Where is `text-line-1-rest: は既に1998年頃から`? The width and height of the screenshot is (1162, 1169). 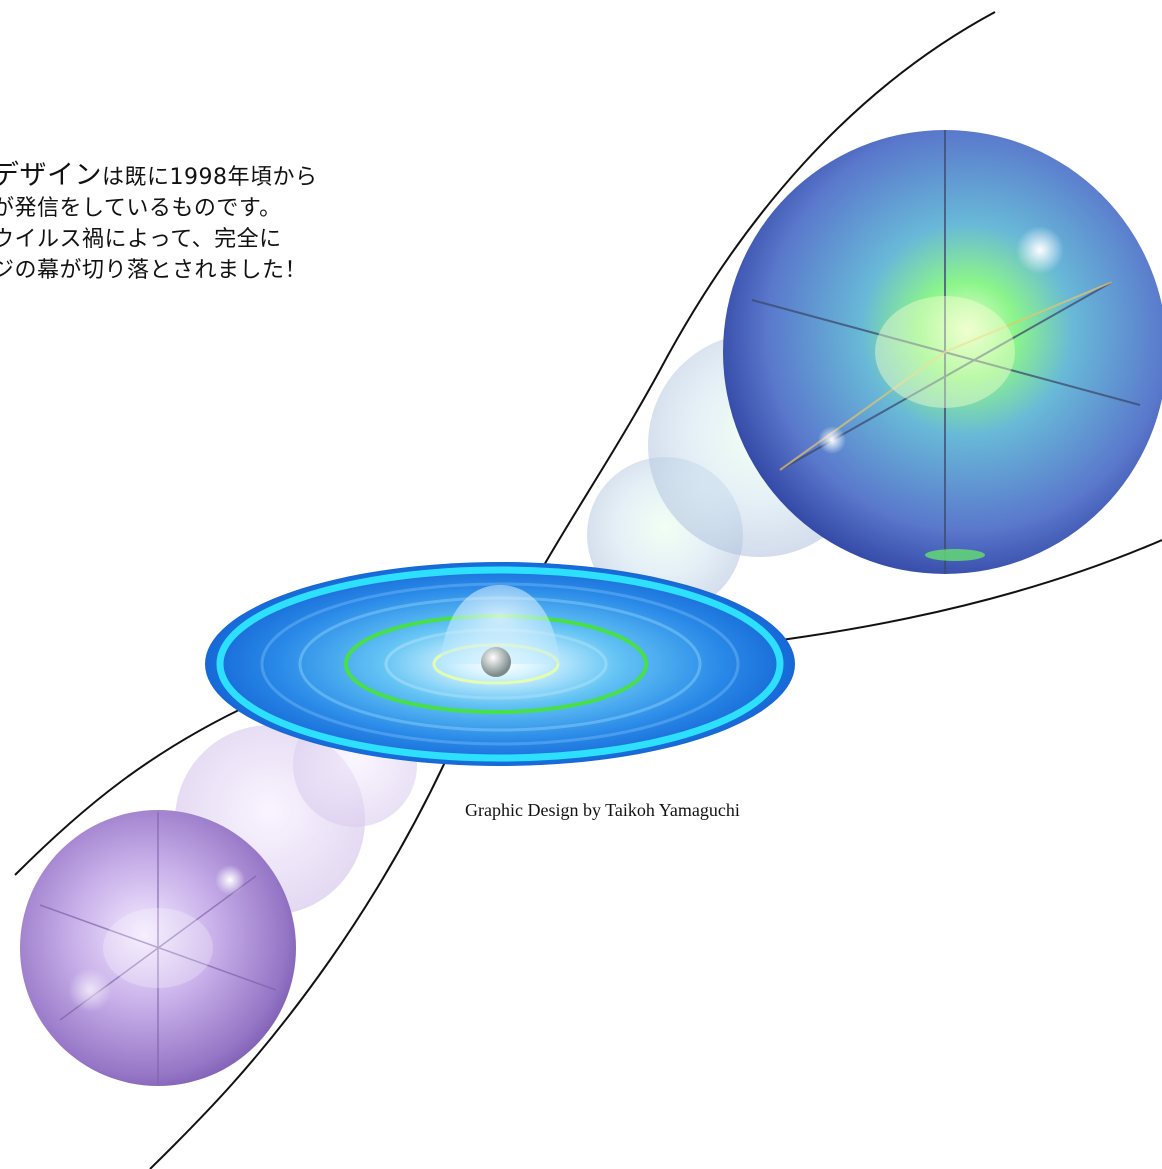 text-line-1-rest: は既に1998年頃から is located at coordinates (210, 177).